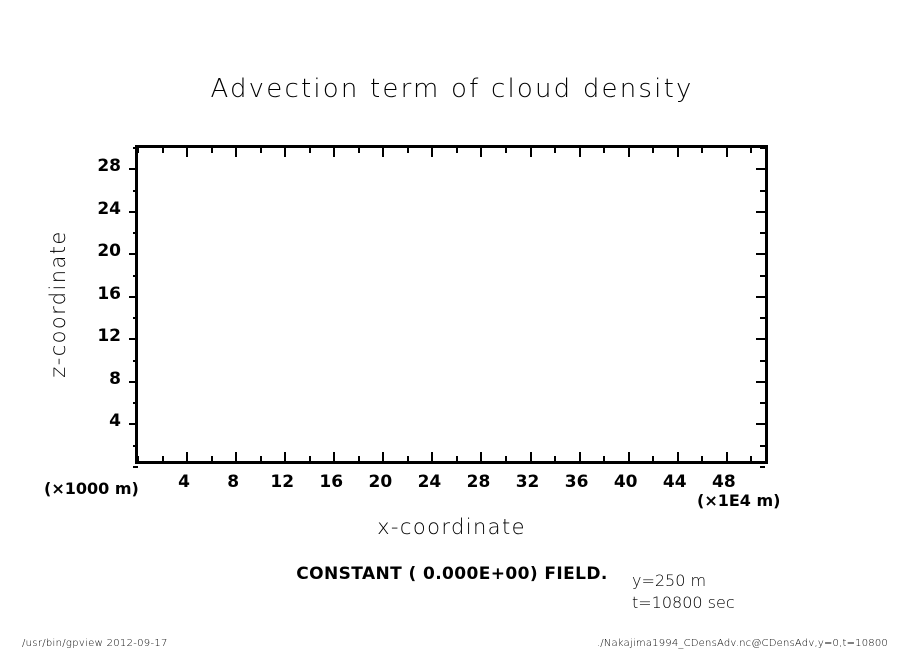  Describe the element at coordinates (739, 500) in the screenshot. I see `x-axis-unit-label: (×1E4 m)` at that location.